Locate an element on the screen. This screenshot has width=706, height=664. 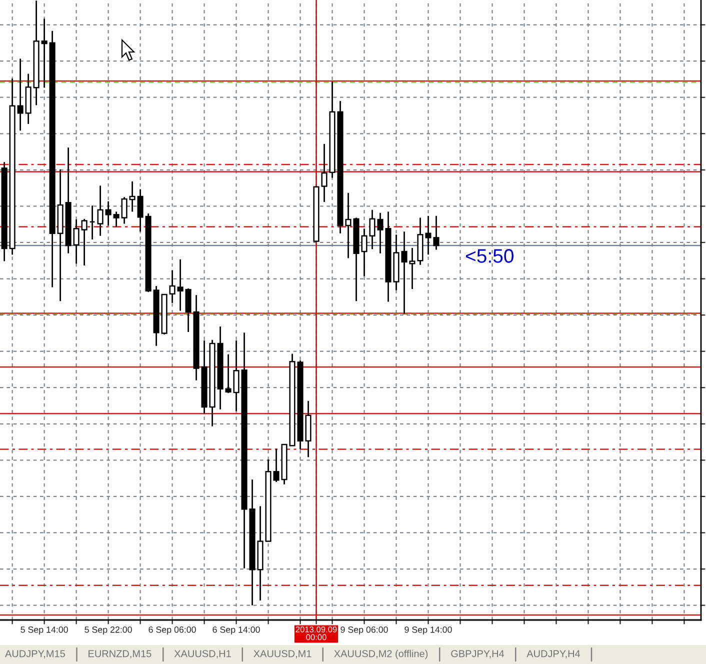
x-tick-label: 5 Sep 14:00 is located at coordinates (44, 630).